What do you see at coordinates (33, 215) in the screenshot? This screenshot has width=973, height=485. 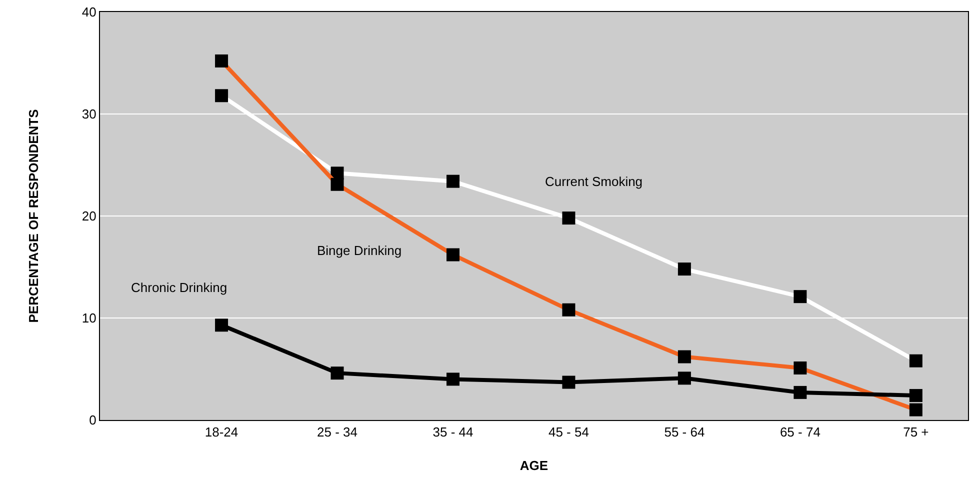 I see `y-axis-title: PERCENTAGE OF RESPONDENTS` at bounding box center [33, 215].